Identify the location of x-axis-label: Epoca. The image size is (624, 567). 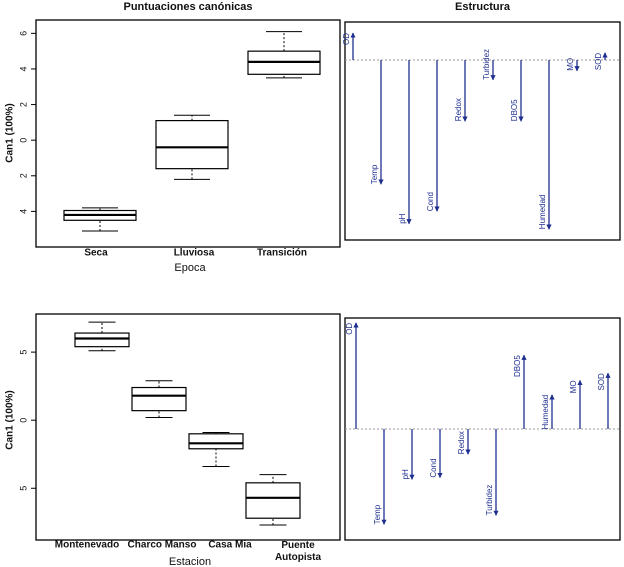
(190, 268).